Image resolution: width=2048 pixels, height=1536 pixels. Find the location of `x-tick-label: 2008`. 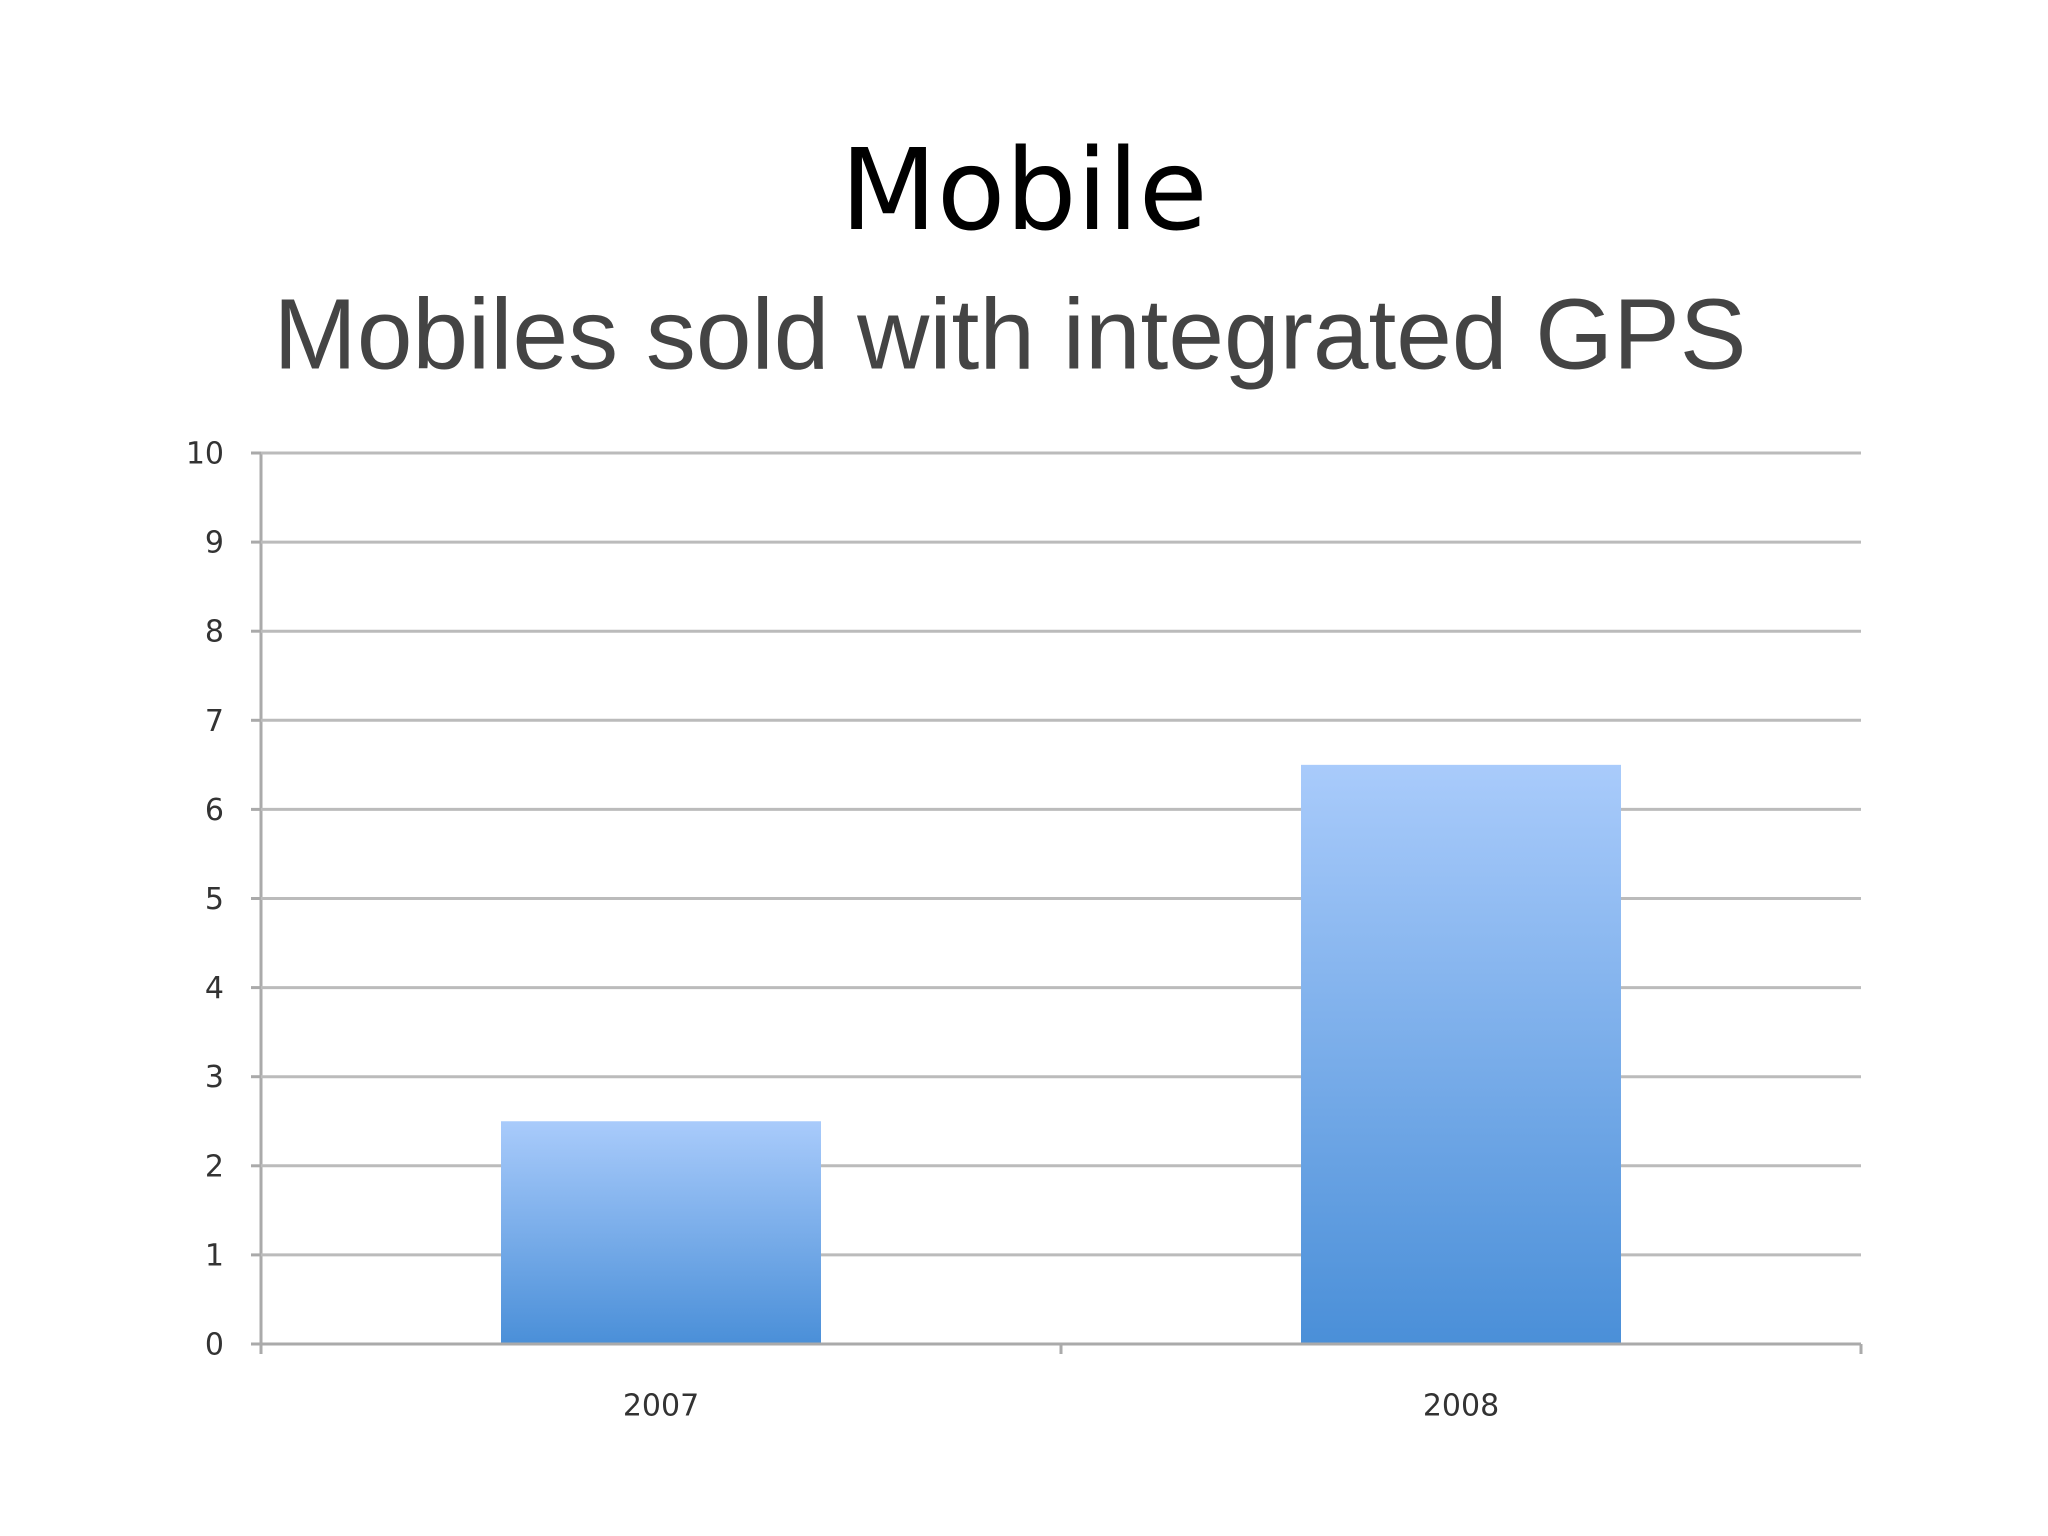

x-tick-label: 2008 is located at coordinates (1461, 1406).